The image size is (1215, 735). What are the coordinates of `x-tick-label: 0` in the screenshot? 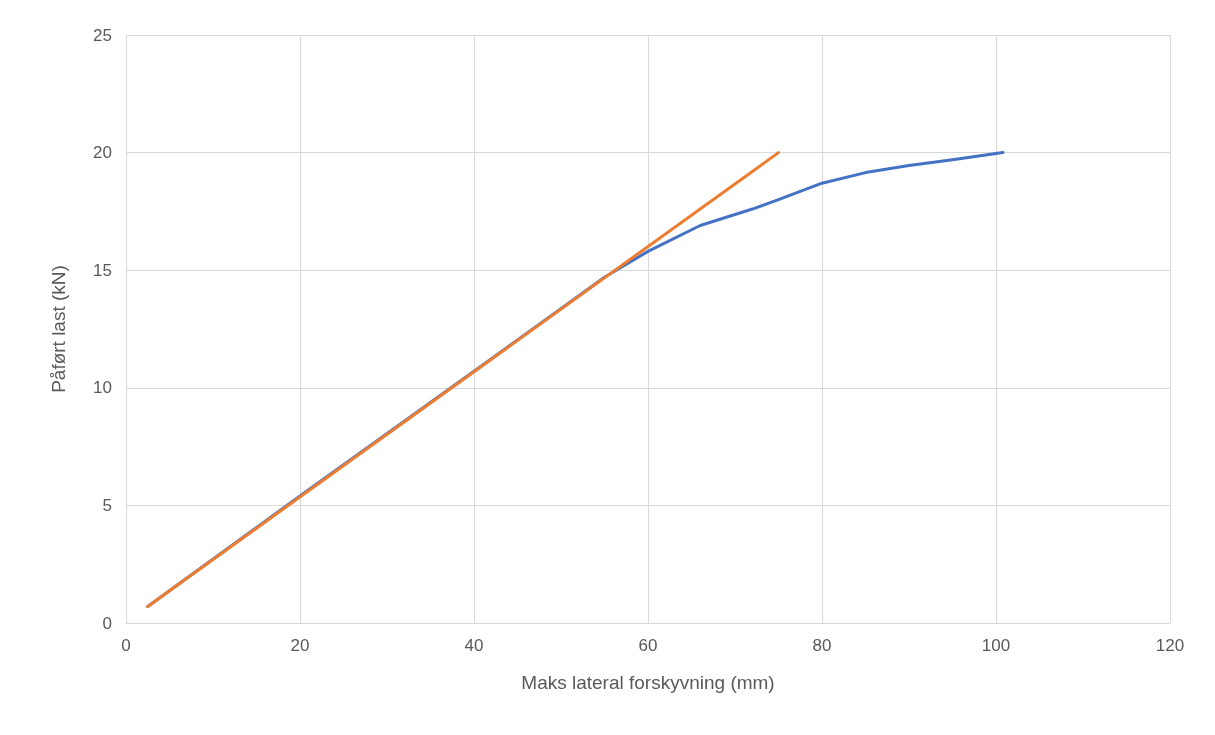 It's located at (126, 645).